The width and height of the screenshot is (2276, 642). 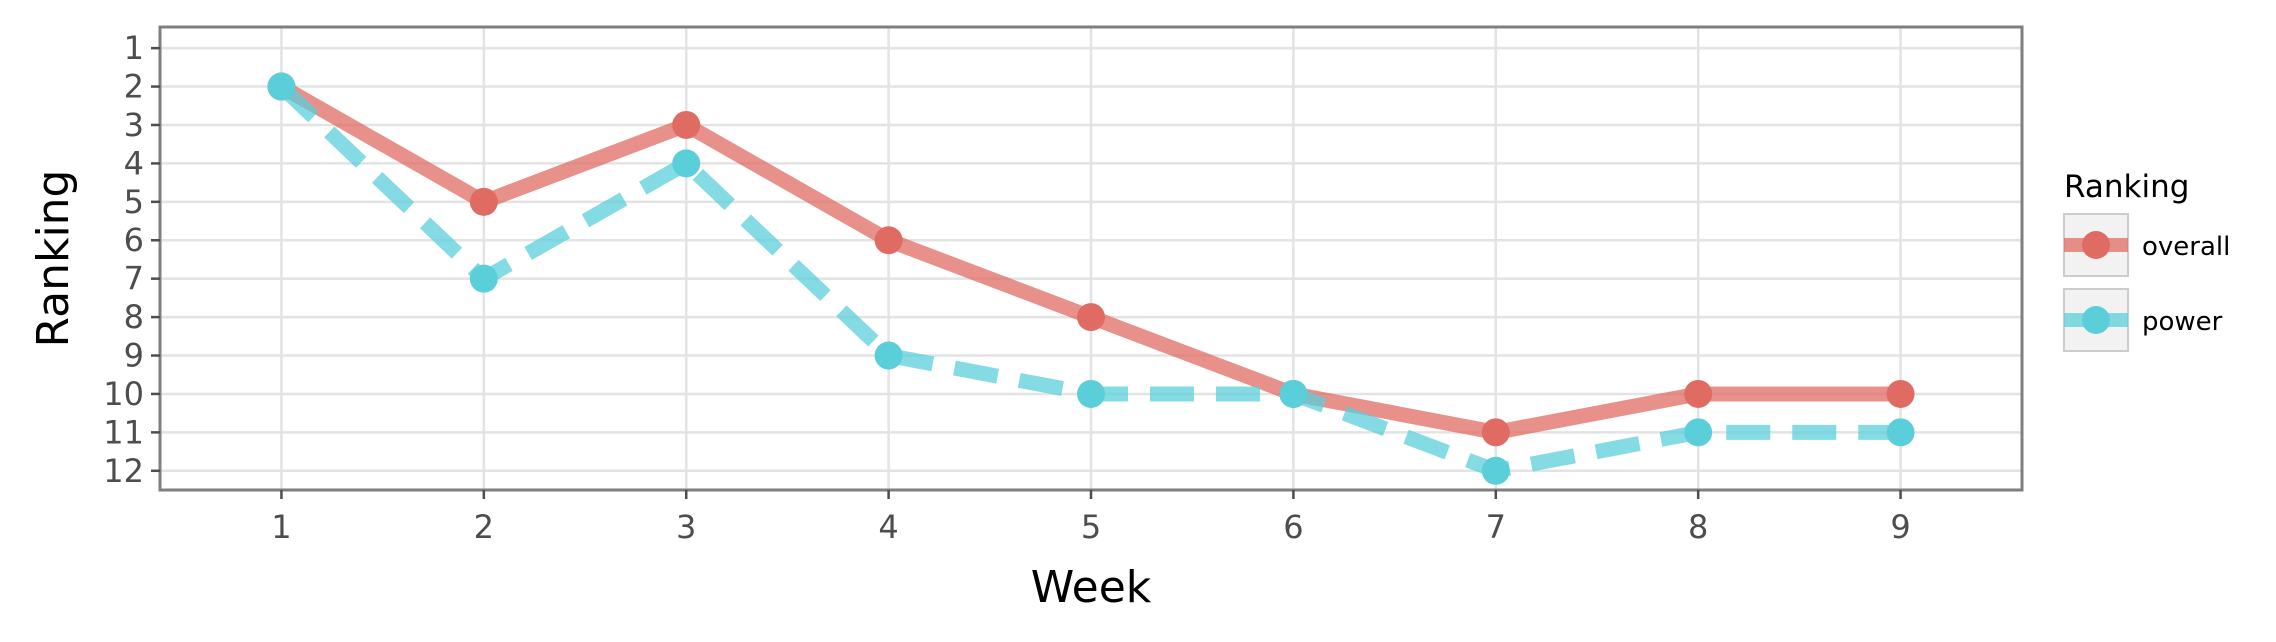 I want to click on x-tick-label: 9, so click(x=1900, y=527).